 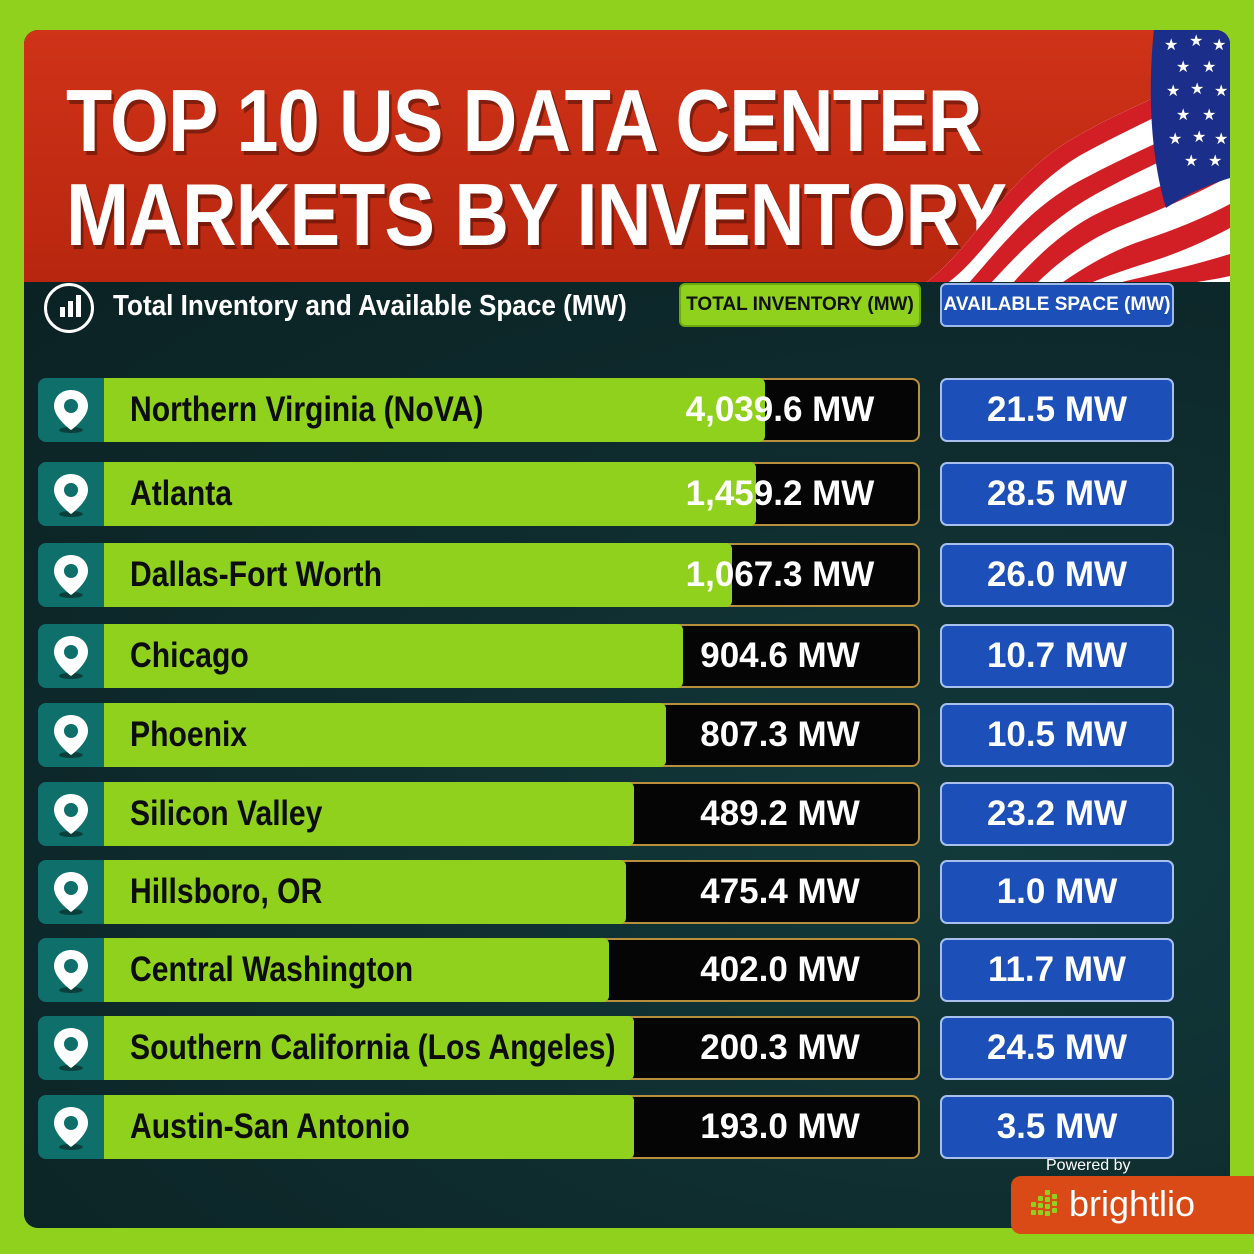 I want to click on total-inventory-label: 904.6 MW, so click(x=780, y=655).